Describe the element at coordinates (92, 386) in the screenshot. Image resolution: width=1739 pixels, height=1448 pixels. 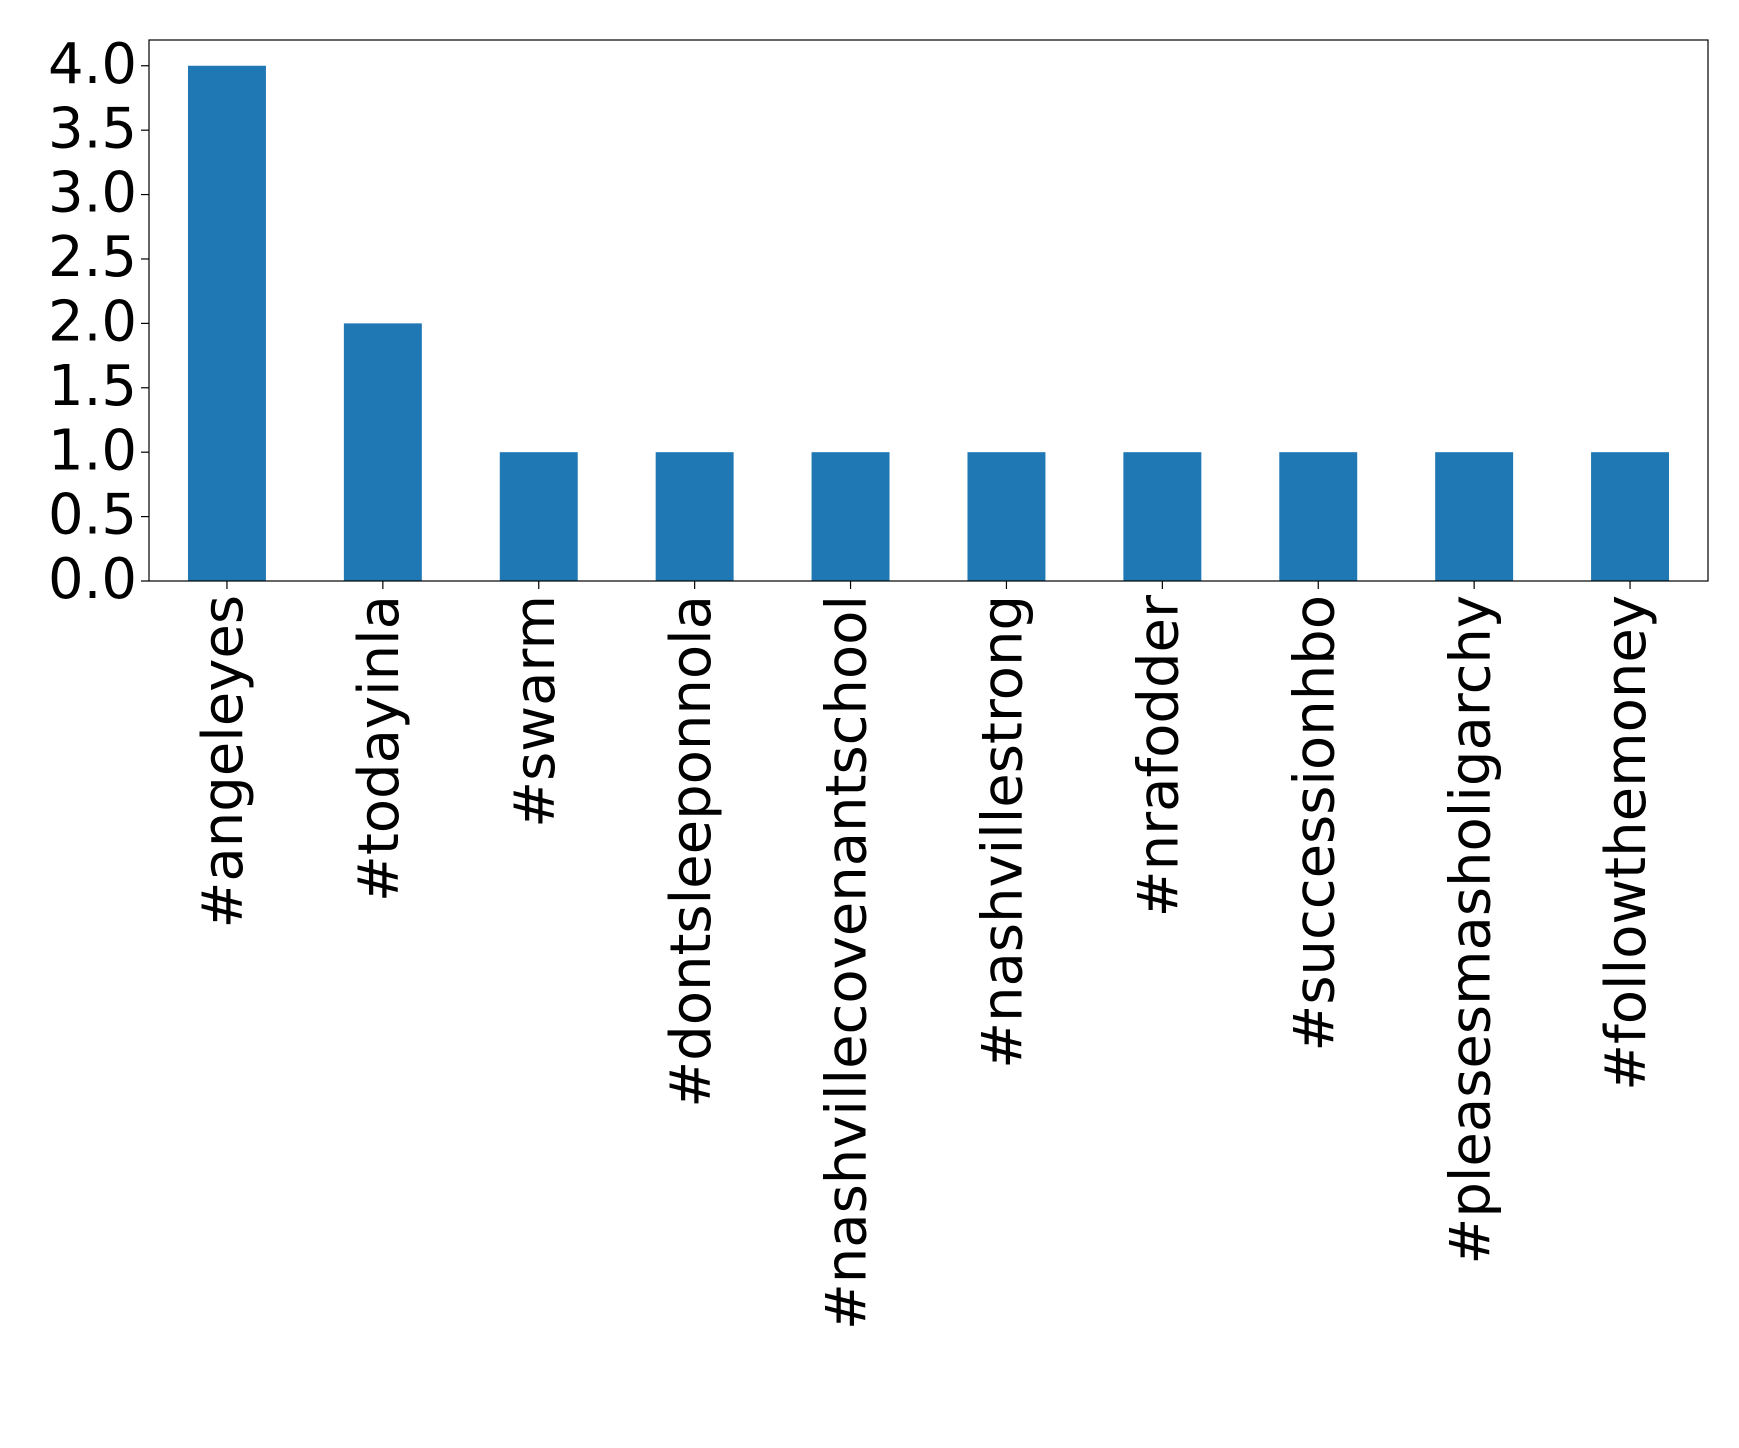
I see `y-tick-label: 1.5` at that location.